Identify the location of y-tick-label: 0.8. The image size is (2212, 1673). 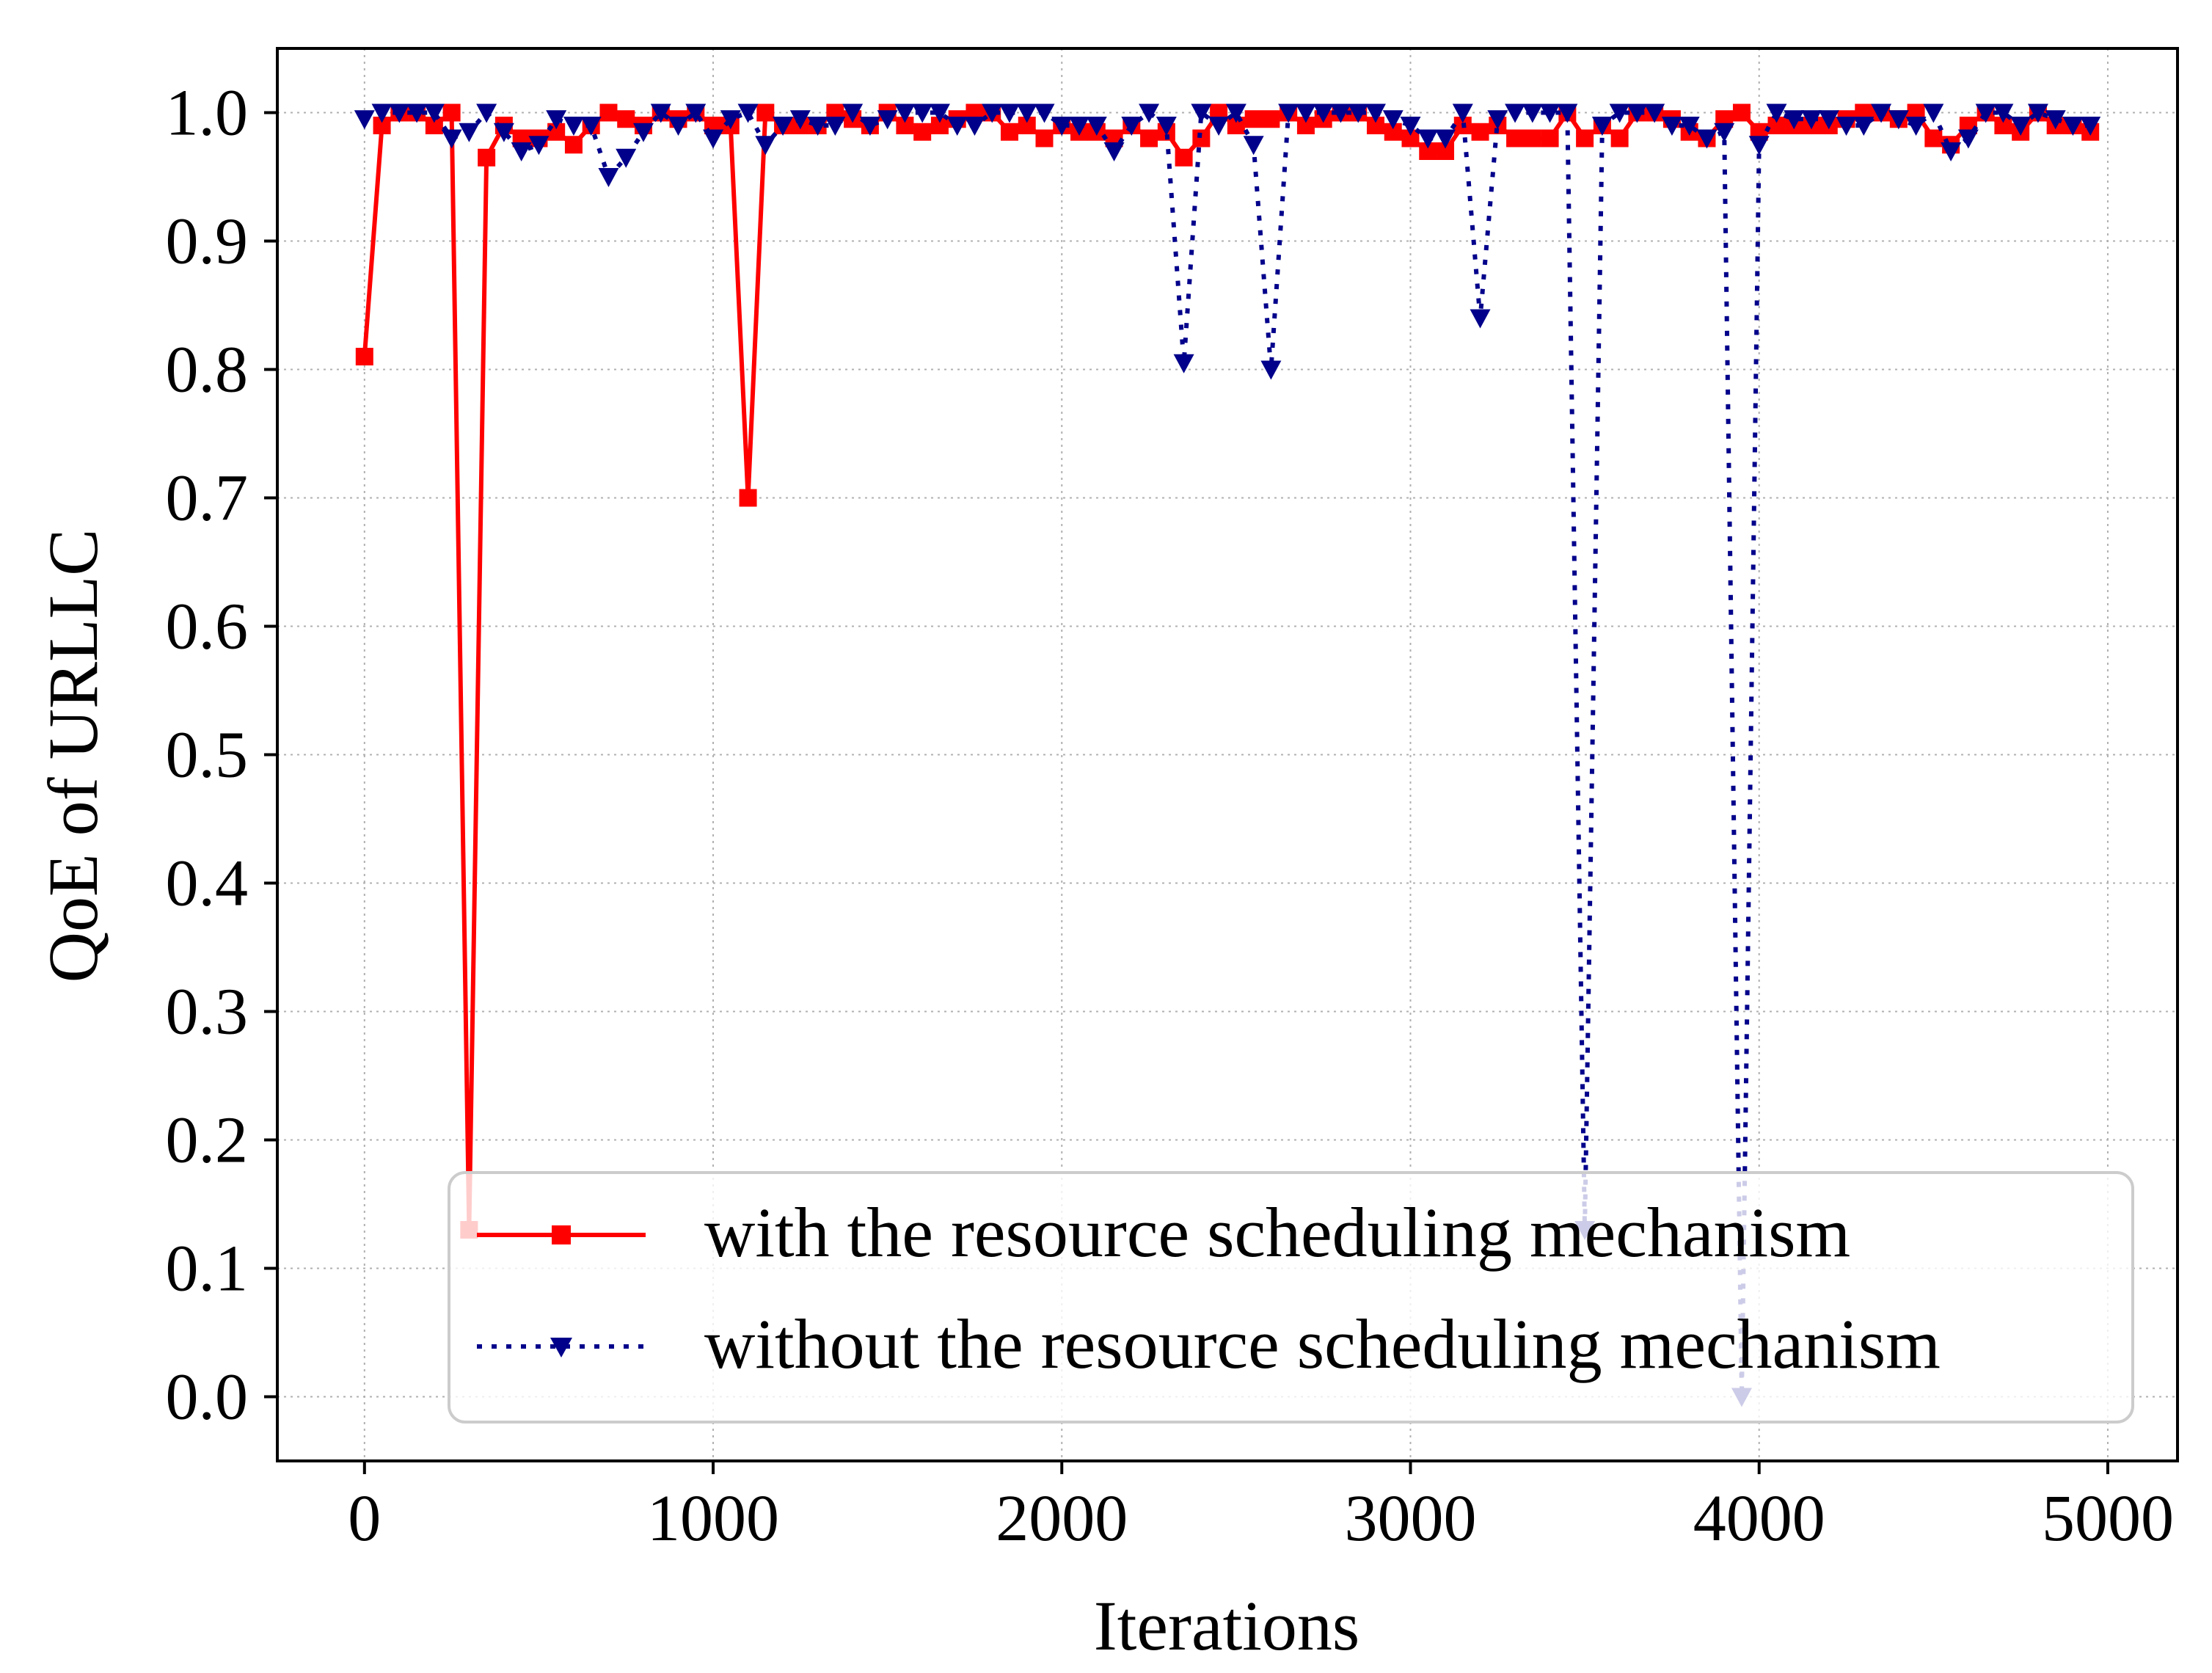
(208, 370).